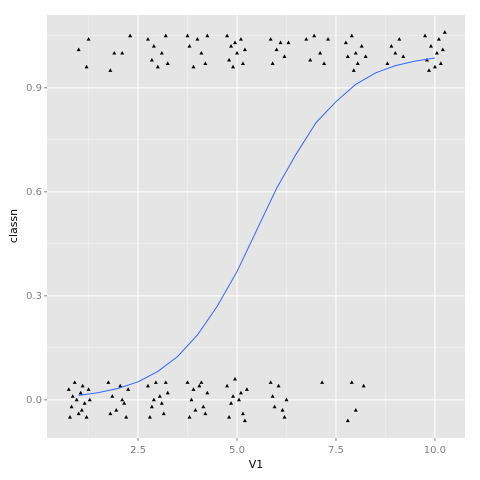 This screenshot has width=480, height=480. What do you see at coordinates (256, 464) in the screenshot?
I see `x-axis-title: V1` at bounding box center [256, 464].